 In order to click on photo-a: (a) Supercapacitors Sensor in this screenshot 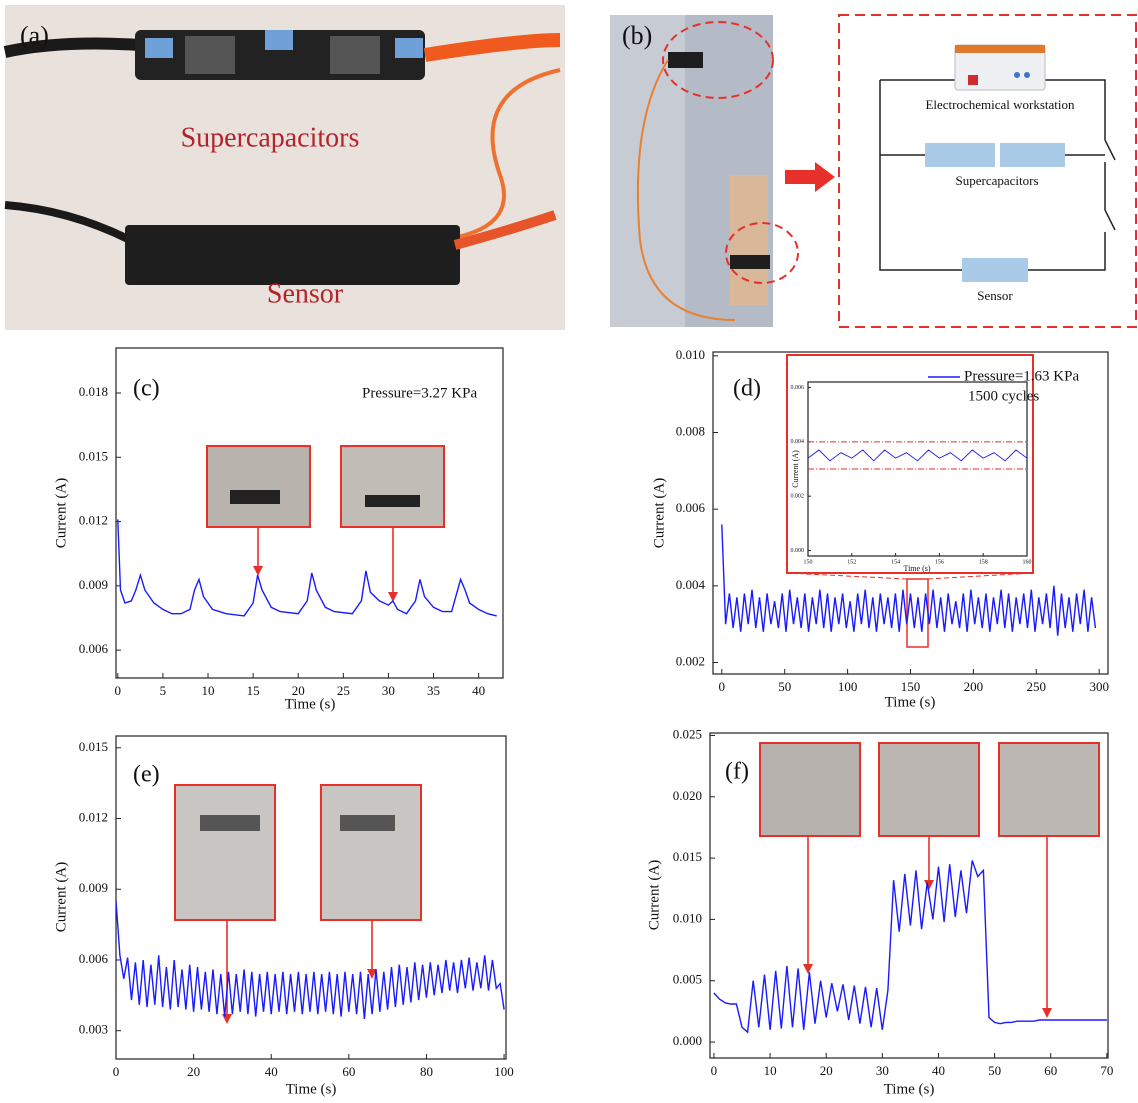, I will do `click(284, 167)`.